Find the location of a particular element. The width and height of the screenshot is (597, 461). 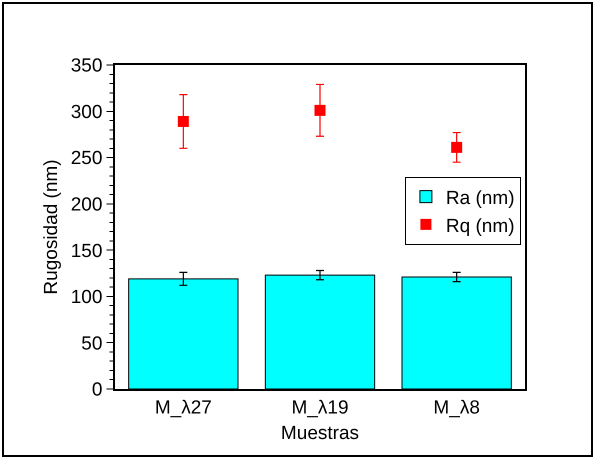

x-tick-label: M_λ8 is located at coordinates (456, 408).